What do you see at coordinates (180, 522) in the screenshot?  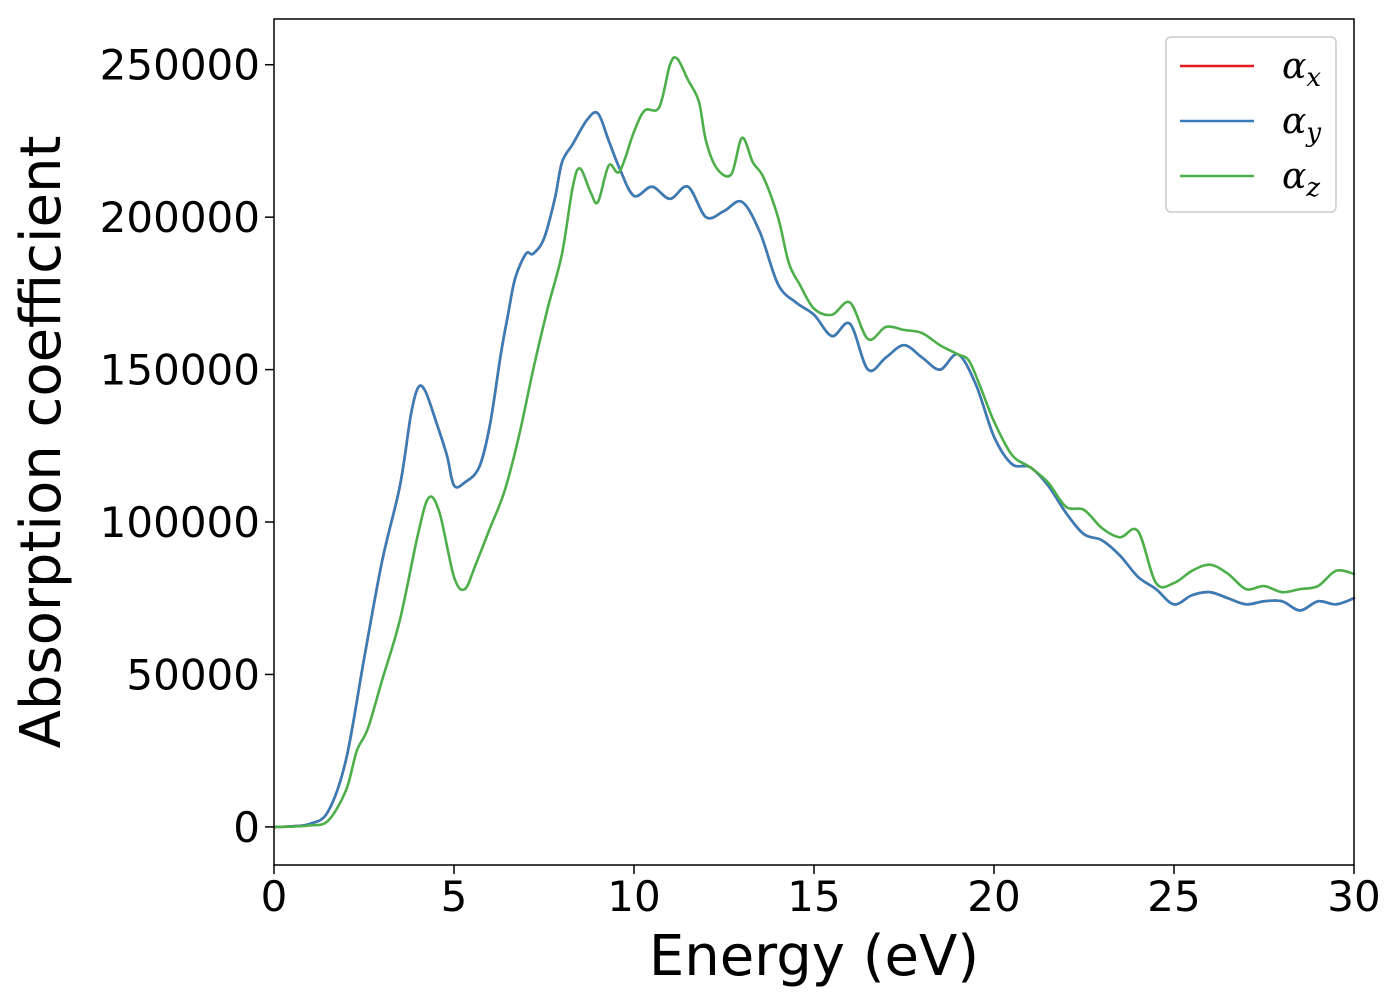 I see `y-tick-label: 100000` at bounding box center [180, 522].